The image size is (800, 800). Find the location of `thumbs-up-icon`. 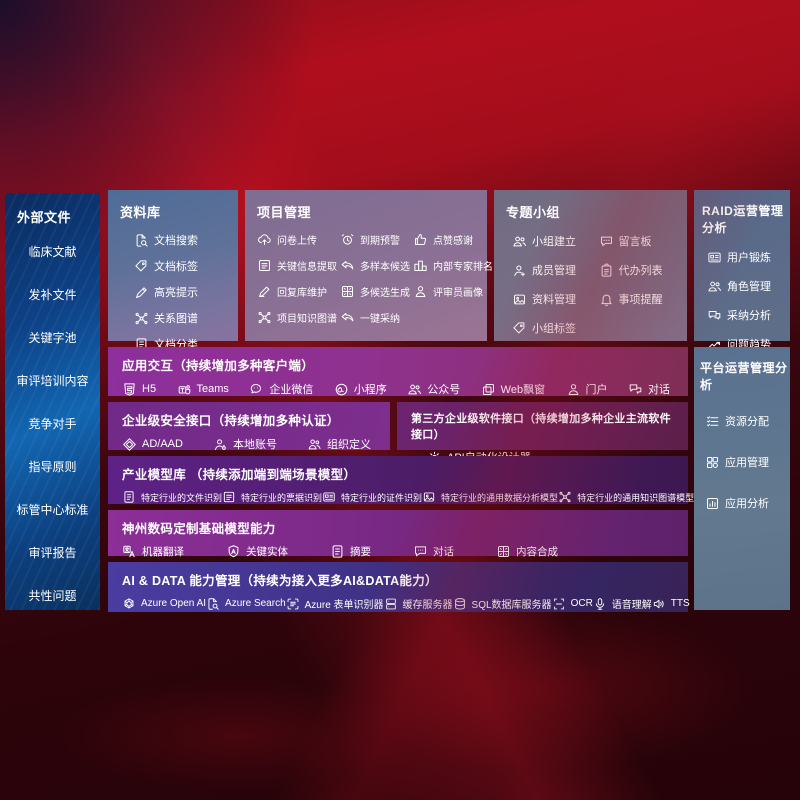

thumbs-up-icon is located at coordinates (420, 239).